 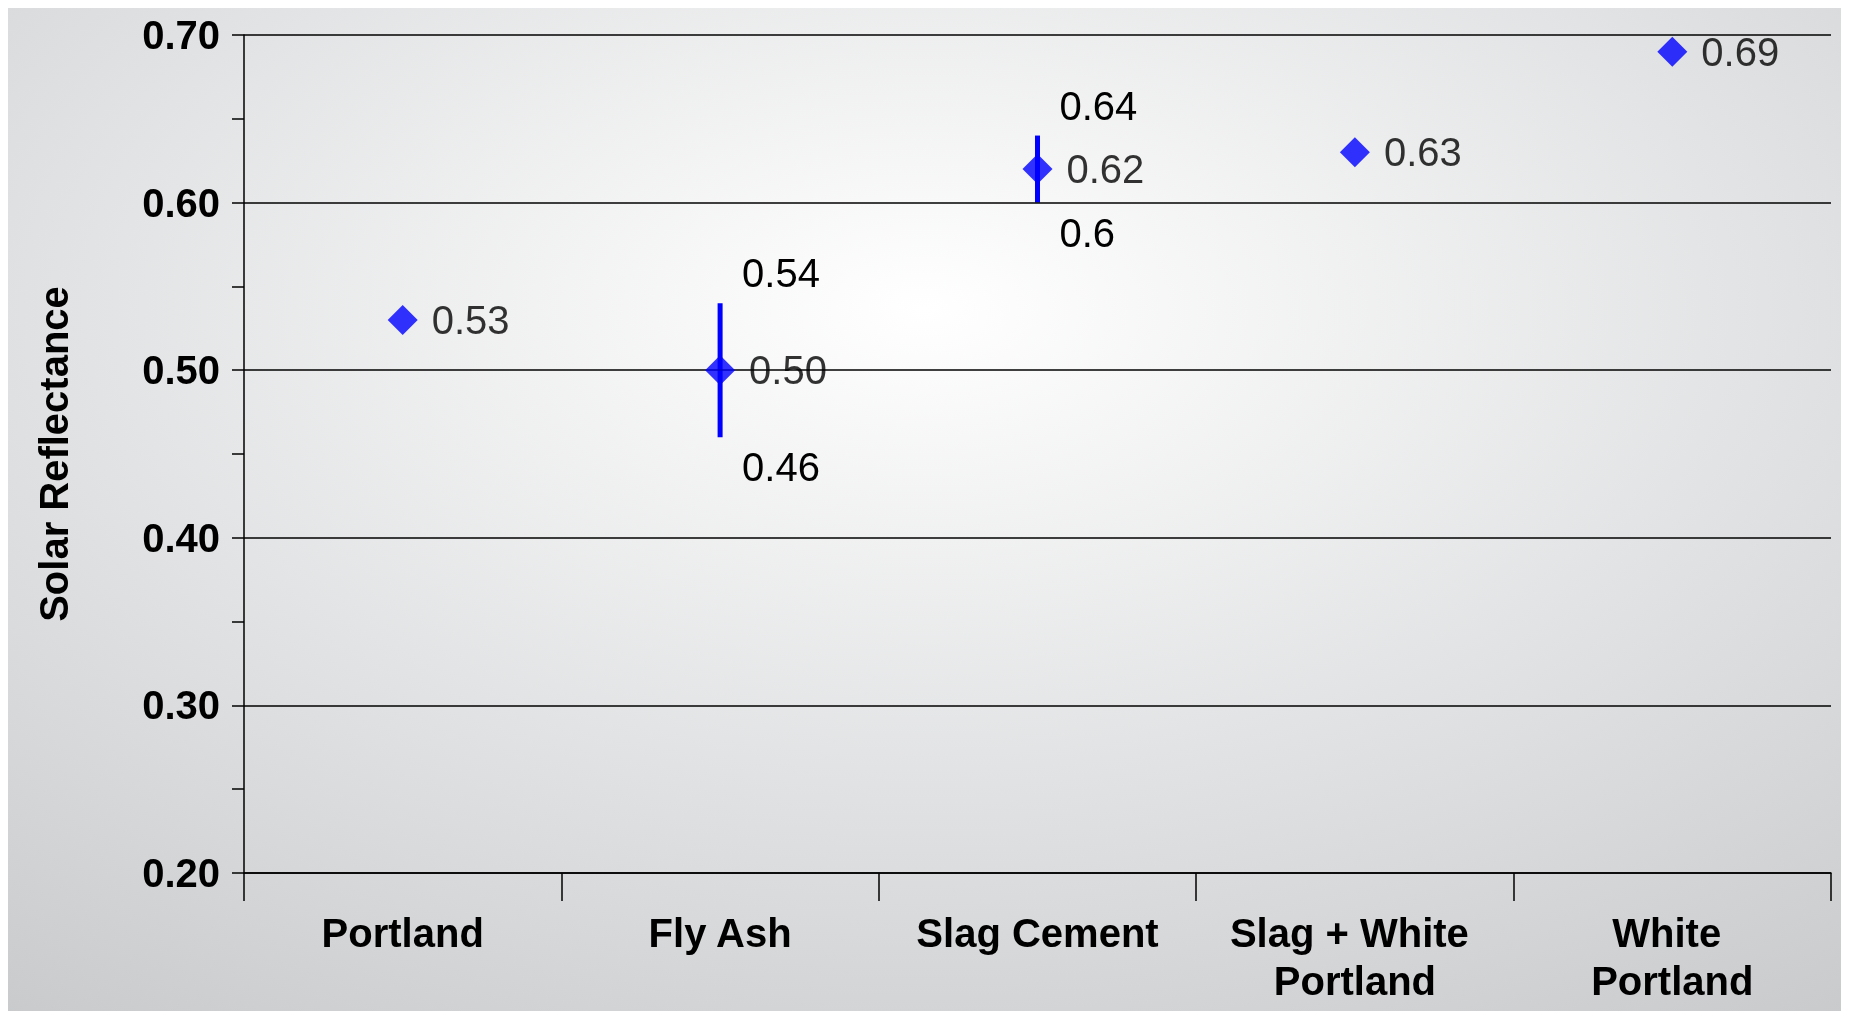 I want to click on y-tick-label: 0.20, so click(x=181, y=873).